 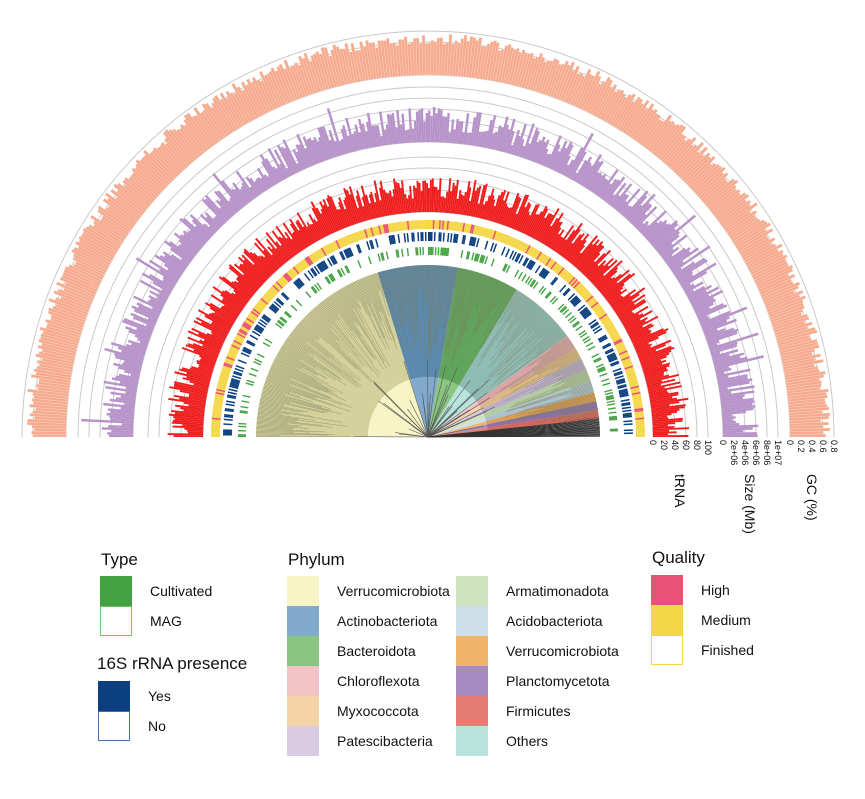 I want to click on clade-highlight, so click(x=417, y=322).